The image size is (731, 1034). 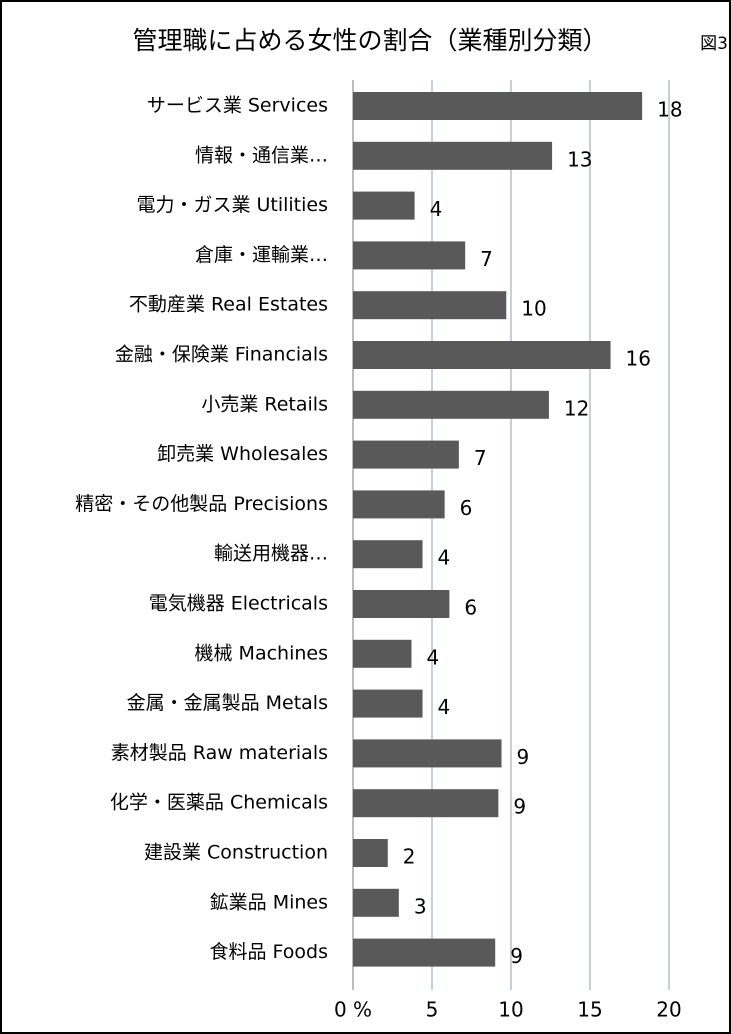 I want to click on y-tick-label: 電力・ガス業 Utilities, so click(x=232, y=205).